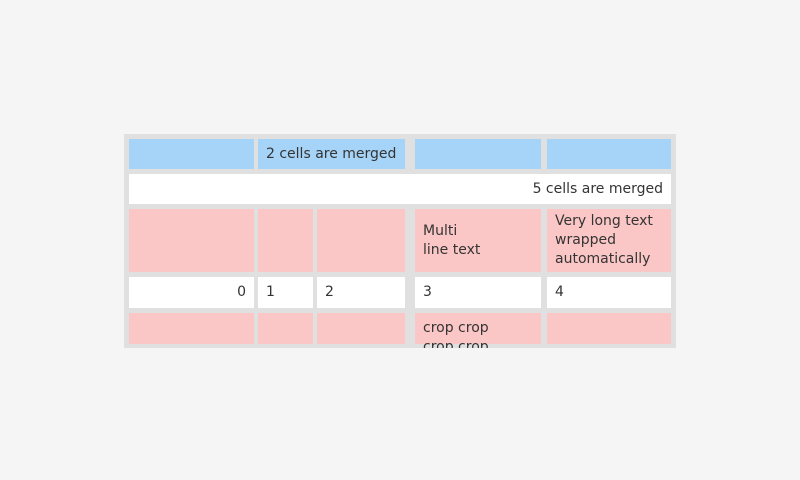 This screenshot has height=480, width=800. Describe the element at coordinates (331, 154) in the screenshot. I see `table-cell-r1-merged-2: 2 cells are merged` at that location.